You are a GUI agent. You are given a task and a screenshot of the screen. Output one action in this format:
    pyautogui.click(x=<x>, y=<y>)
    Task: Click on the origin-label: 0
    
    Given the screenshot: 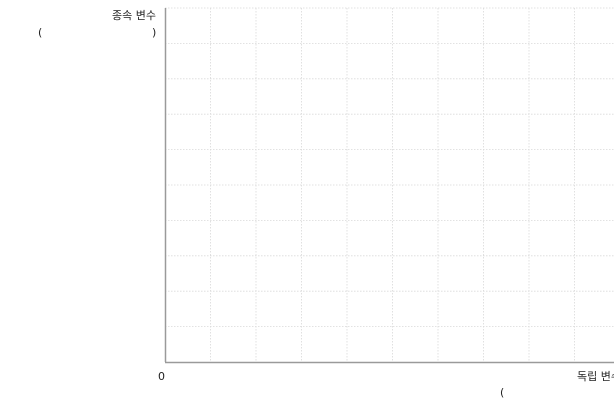 What is the action you would take?
    pyautogui.click(x=161, y=376)
    